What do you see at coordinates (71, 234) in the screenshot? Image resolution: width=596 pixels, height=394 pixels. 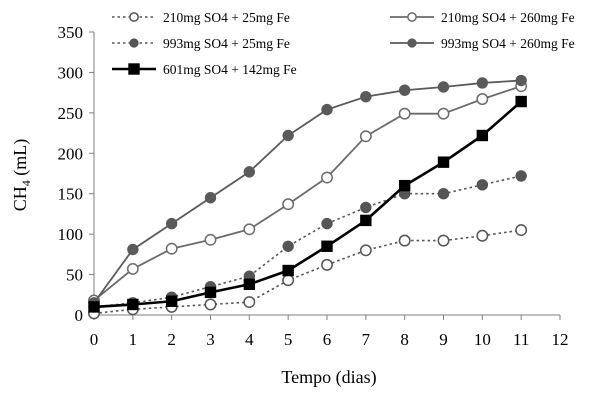 I see `y-tick-label: 100` at bounding box center [71, 234].